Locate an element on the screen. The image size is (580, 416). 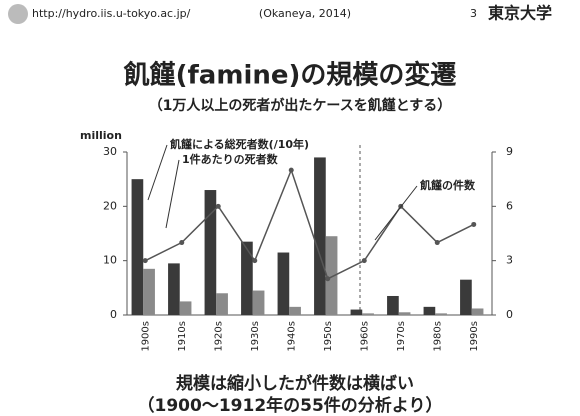
y-tick-label: 10 is located at coordinates (110, 260).